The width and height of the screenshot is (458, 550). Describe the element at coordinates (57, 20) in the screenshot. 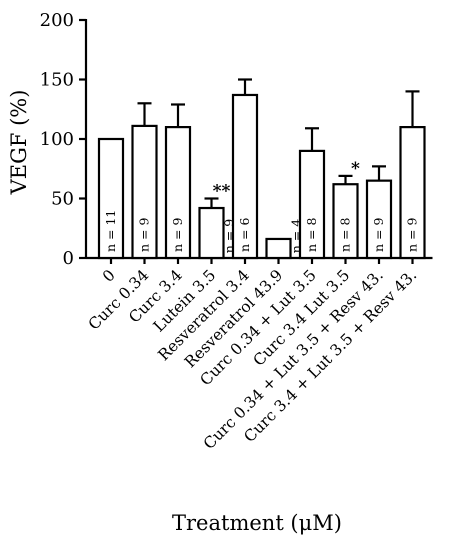

I see `y-tick-label: 200` at that location.